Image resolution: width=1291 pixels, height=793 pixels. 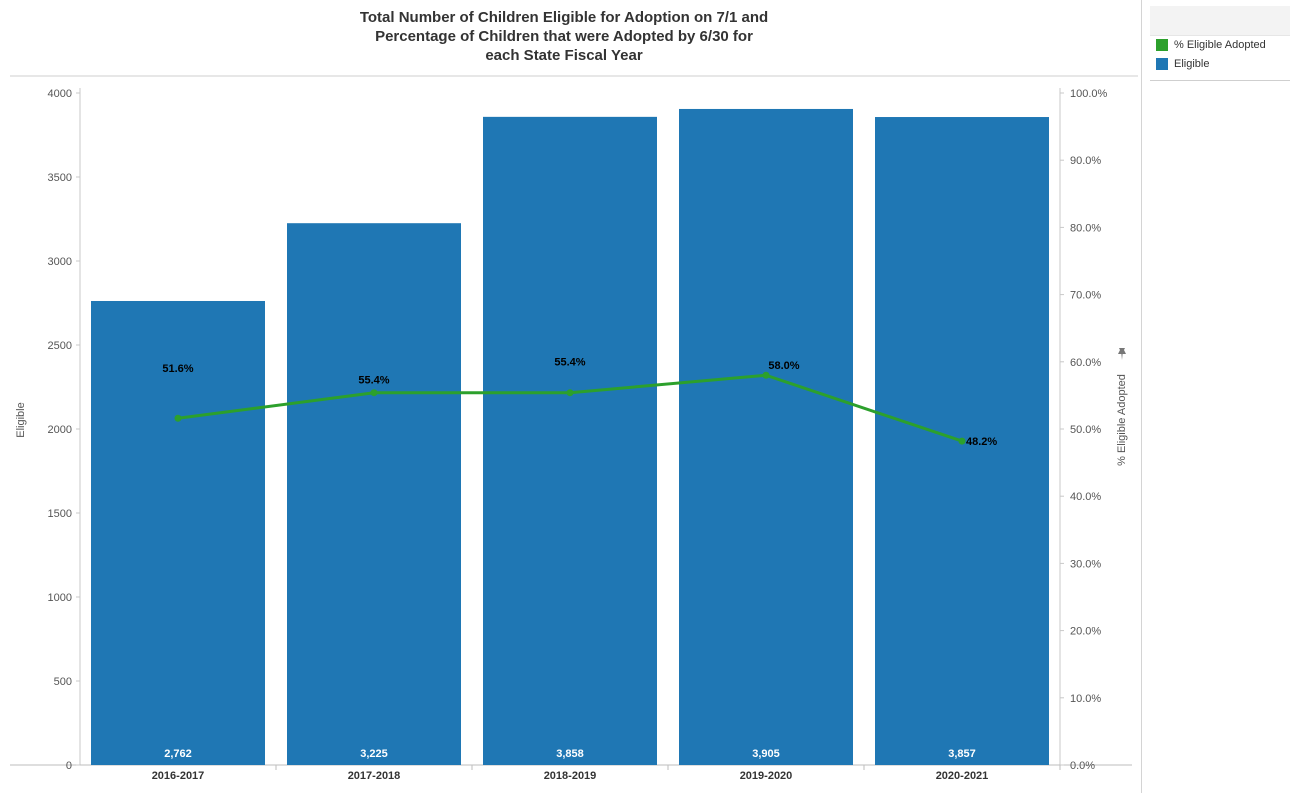 What do you see at coordinates (1141, 396) in the screenshot?
I see `panel-divider` at bounding box center [1141, 396].